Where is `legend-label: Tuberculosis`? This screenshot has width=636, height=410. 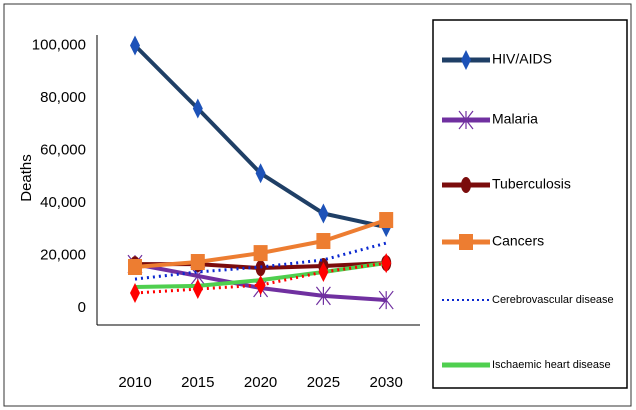
legend-label: Tuberculosis is located at coordinates (531, 184).